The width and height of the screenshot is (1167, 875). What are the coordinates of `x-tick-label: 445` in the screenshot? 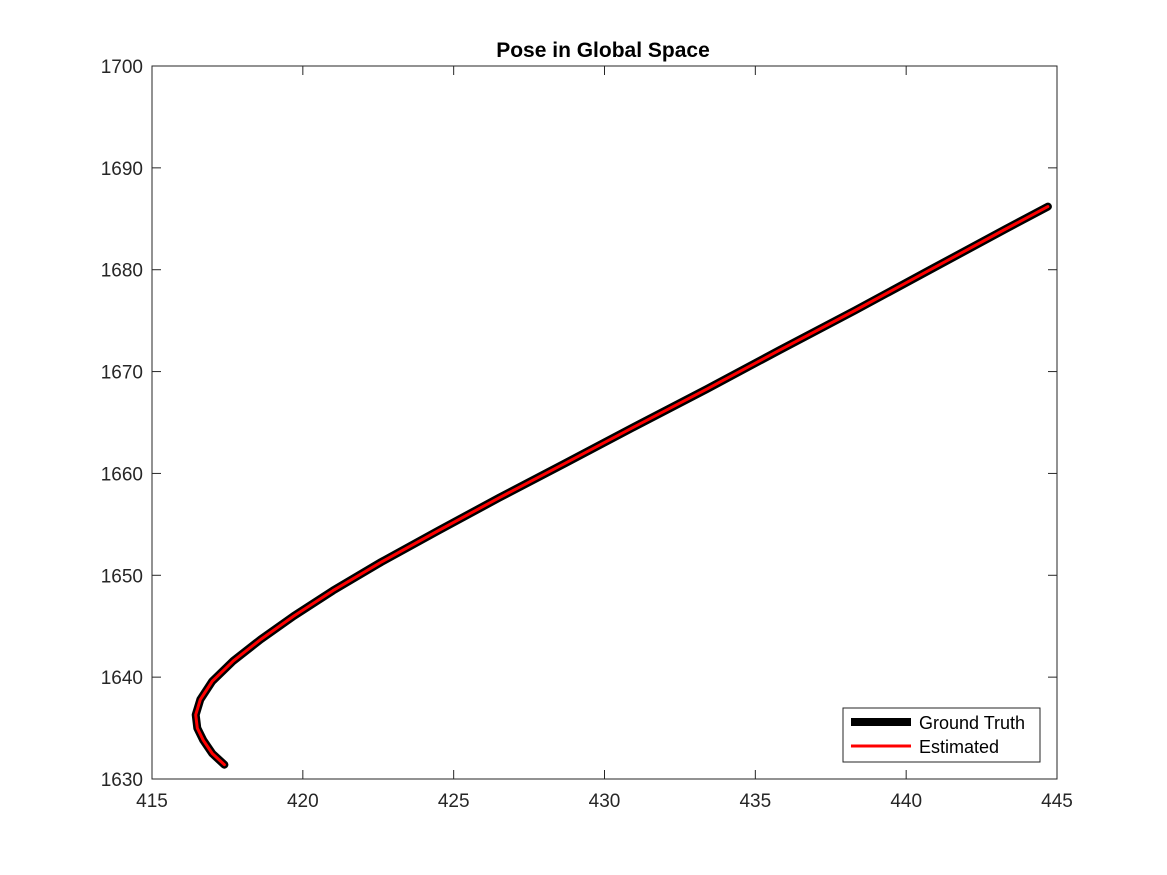 It's located at (1057, 801).